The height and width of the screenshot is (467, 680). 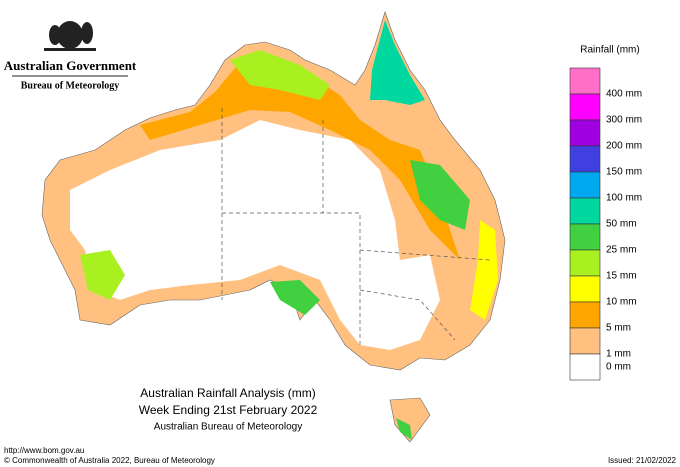 I want to click on caption-line: Australian Bureau of Meteorology, so click(x=228, y=427).